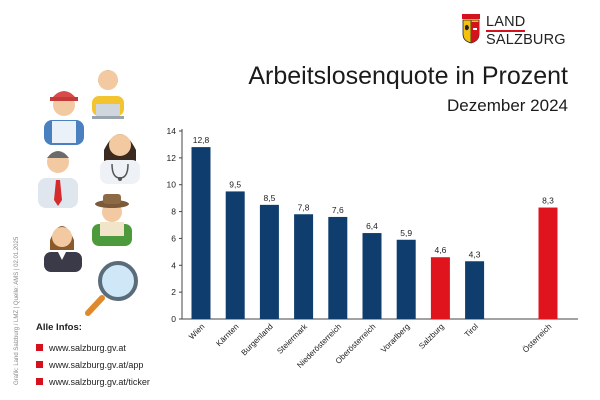 Image resolution: width=600 pixels, height=400 pixels. Describe the element at coordinates (408, 76) in the screenshot. I see `chart-title: Arbeitslosenquote in Prozent` at that location.